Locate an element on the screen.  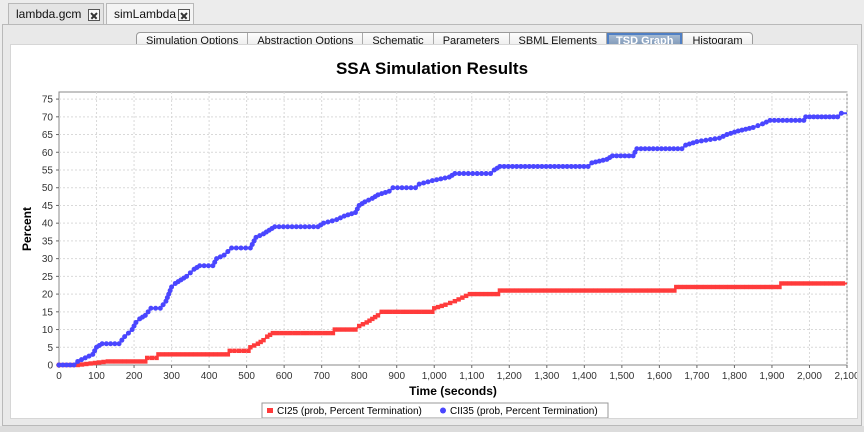
doc-tab-lambda-gcm: lambda.gcm is located at coordinates (56, 14).